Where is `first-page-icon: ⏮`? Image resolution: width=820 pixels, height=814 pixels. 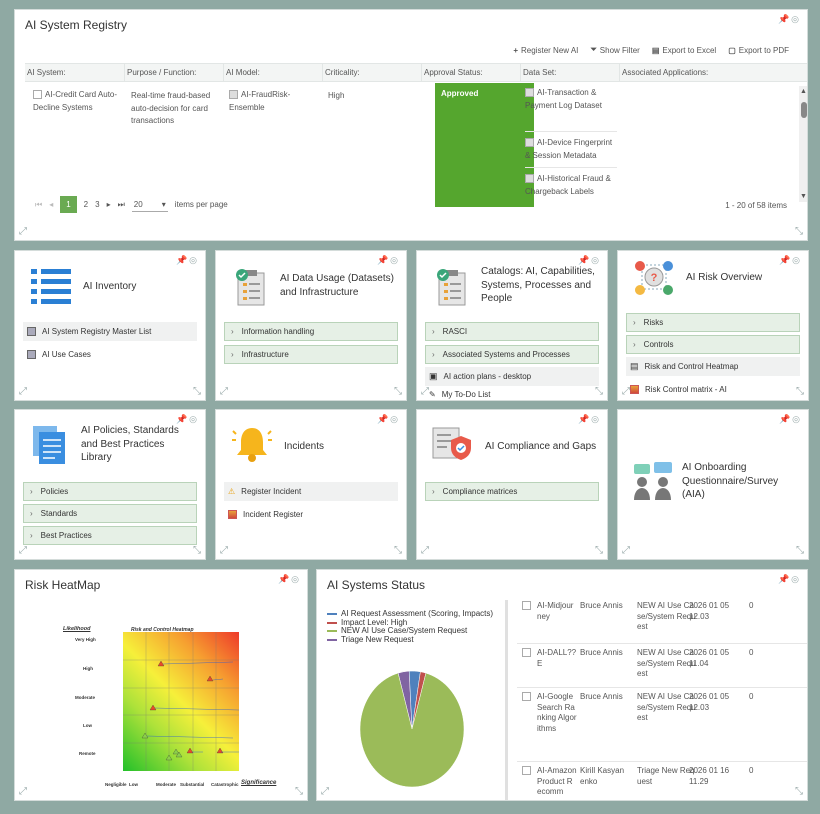
first-page-icon: ⏮ is located at coordinates (39, 204).